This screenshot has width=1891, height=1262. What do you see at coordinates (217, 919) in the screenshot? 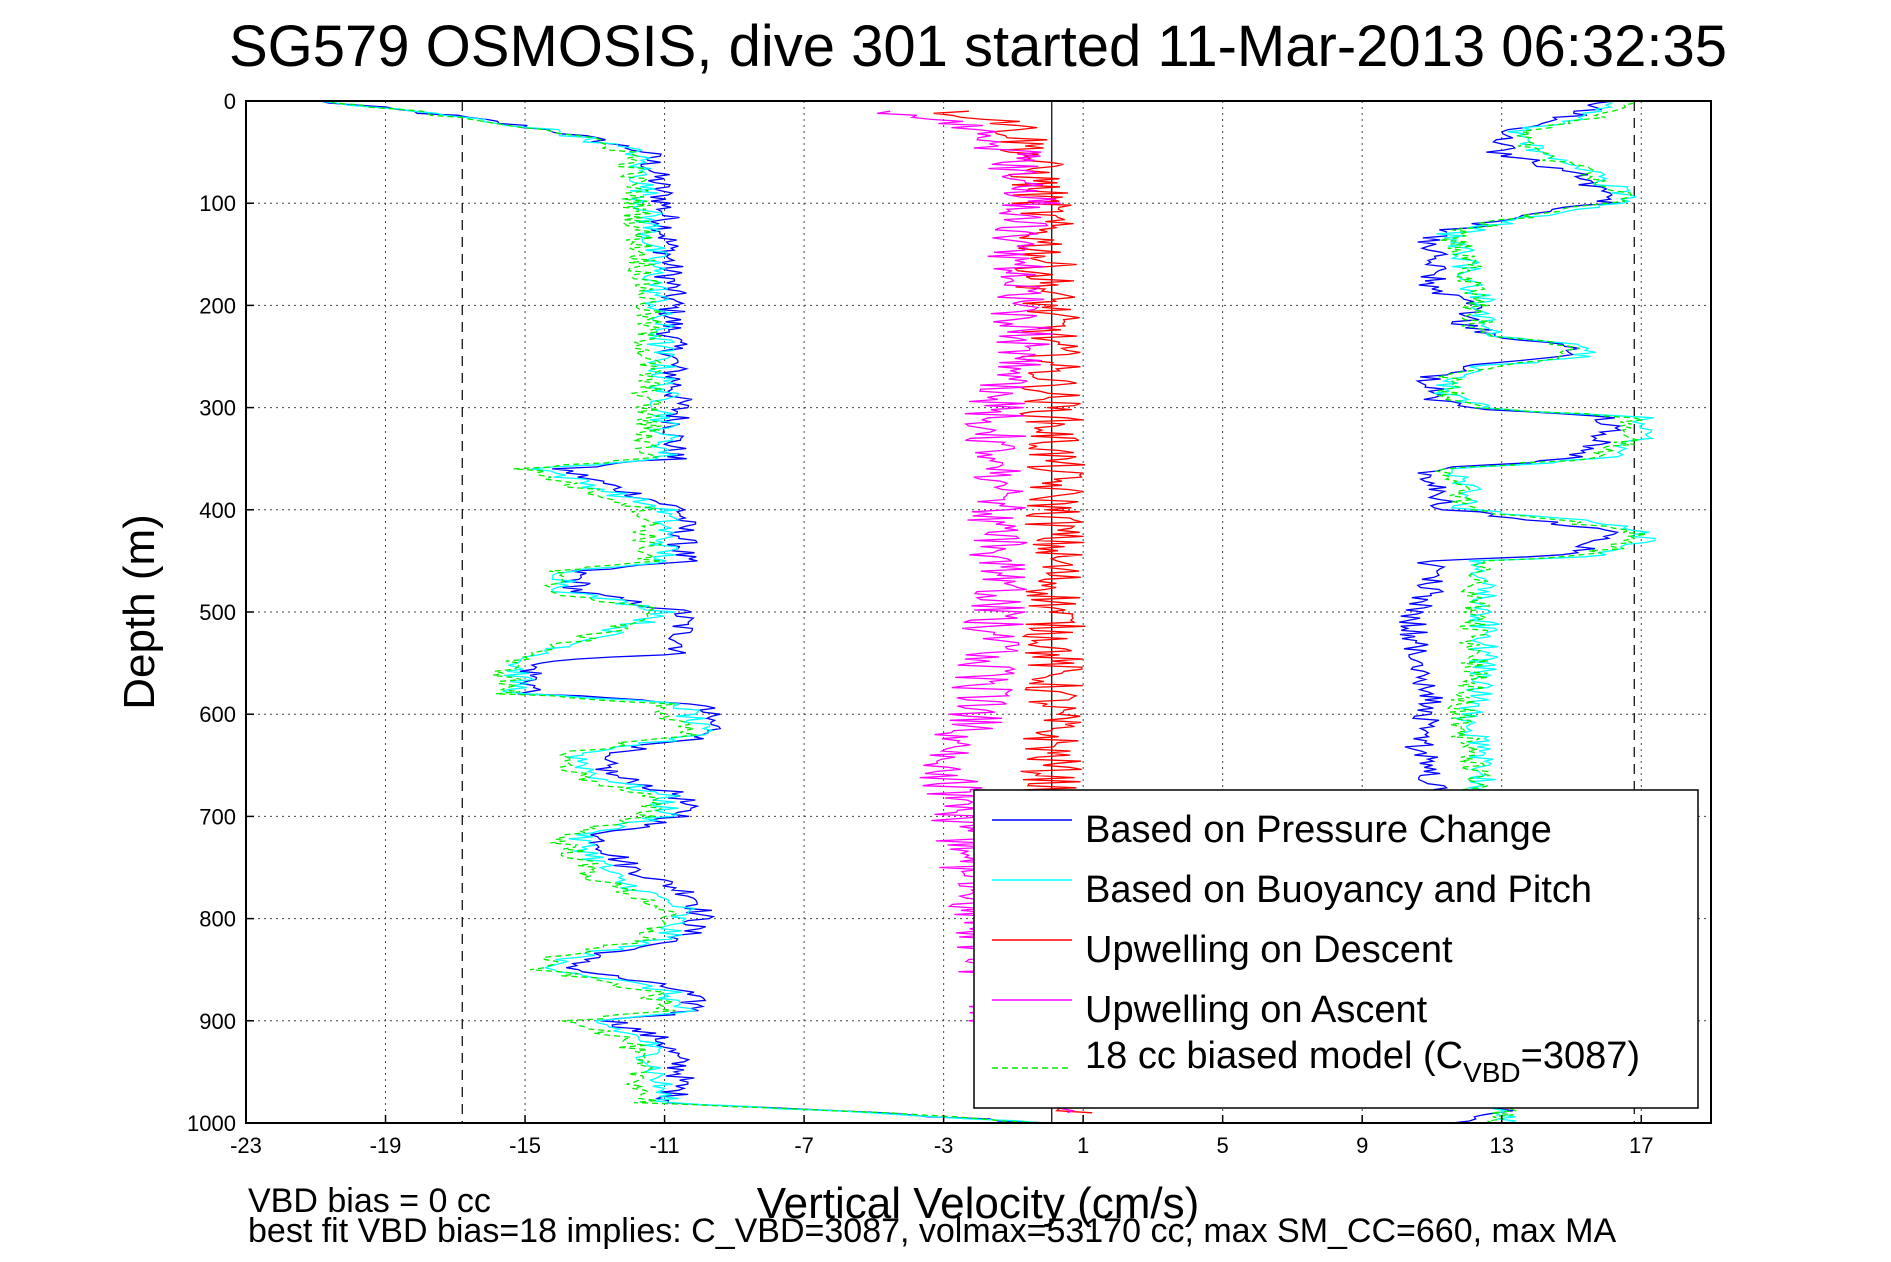
I see `y-tick-label: 800` at bounding box center [217, 919].